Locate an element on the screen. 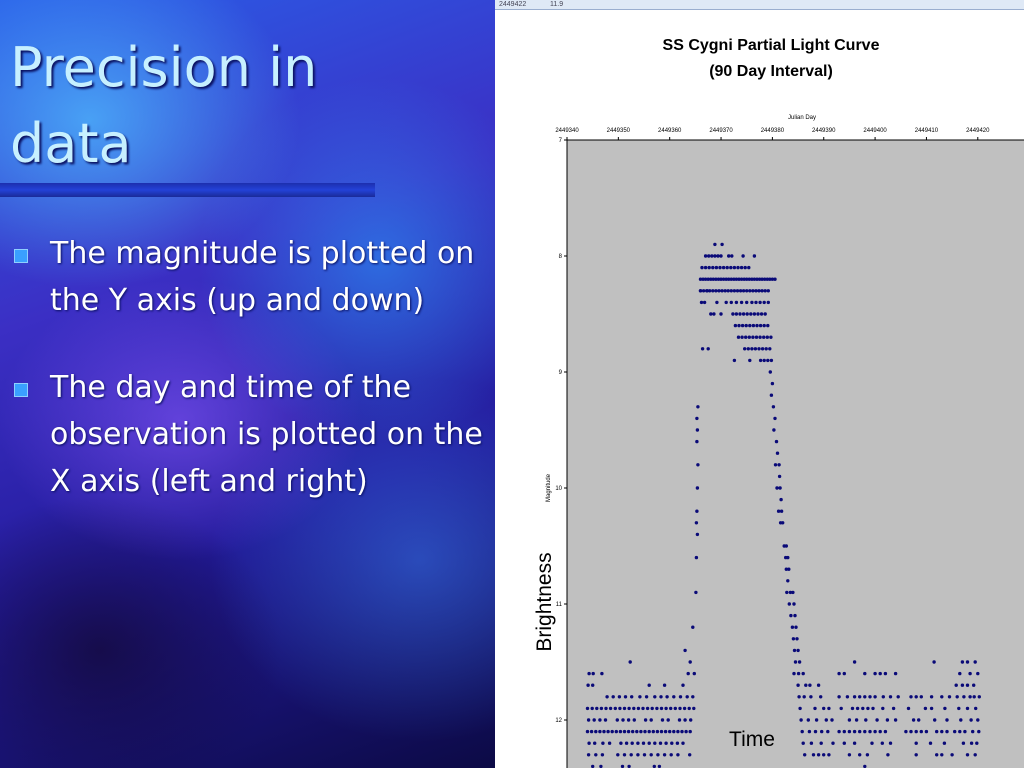 The width and height of the screenshot is (1024, 768). x-tick-label: 2449340 is located at coordinates (567, 131).